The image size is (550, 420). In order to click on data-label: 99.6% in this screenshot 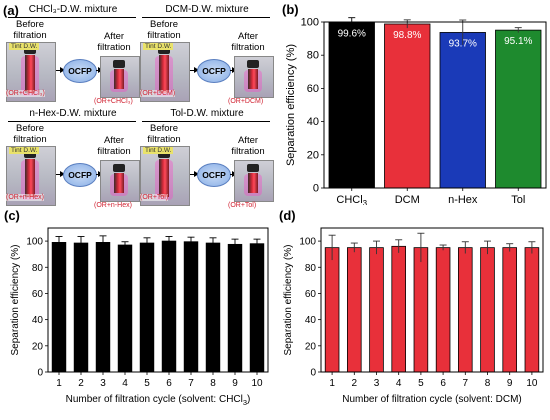, I will do `click(352, 34)`.